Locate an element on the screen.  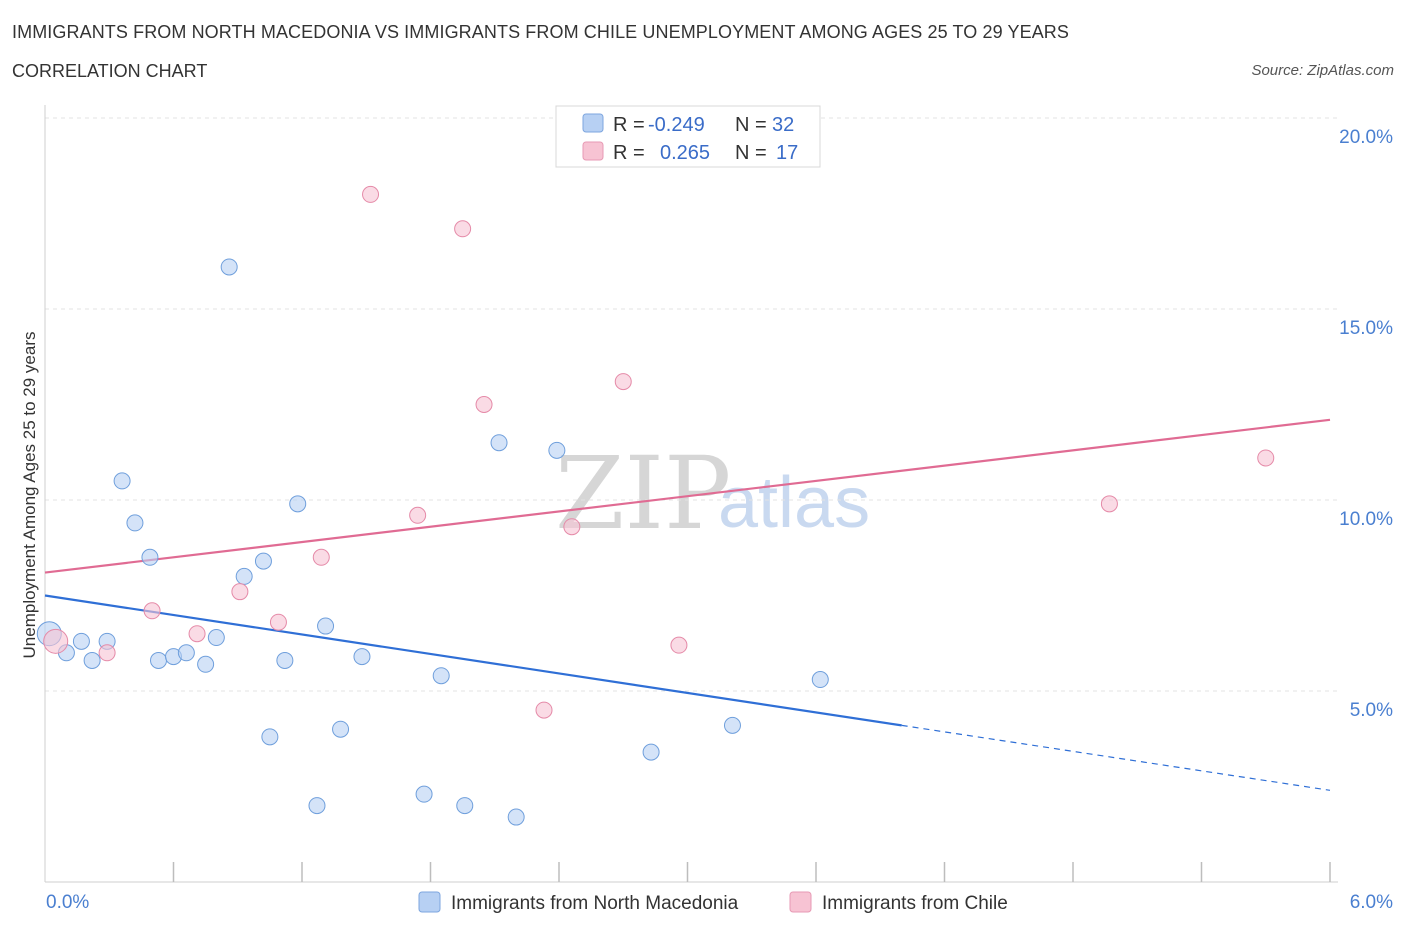
series-legend-swatch-north-macedonia is located at coordinates (429, 902).